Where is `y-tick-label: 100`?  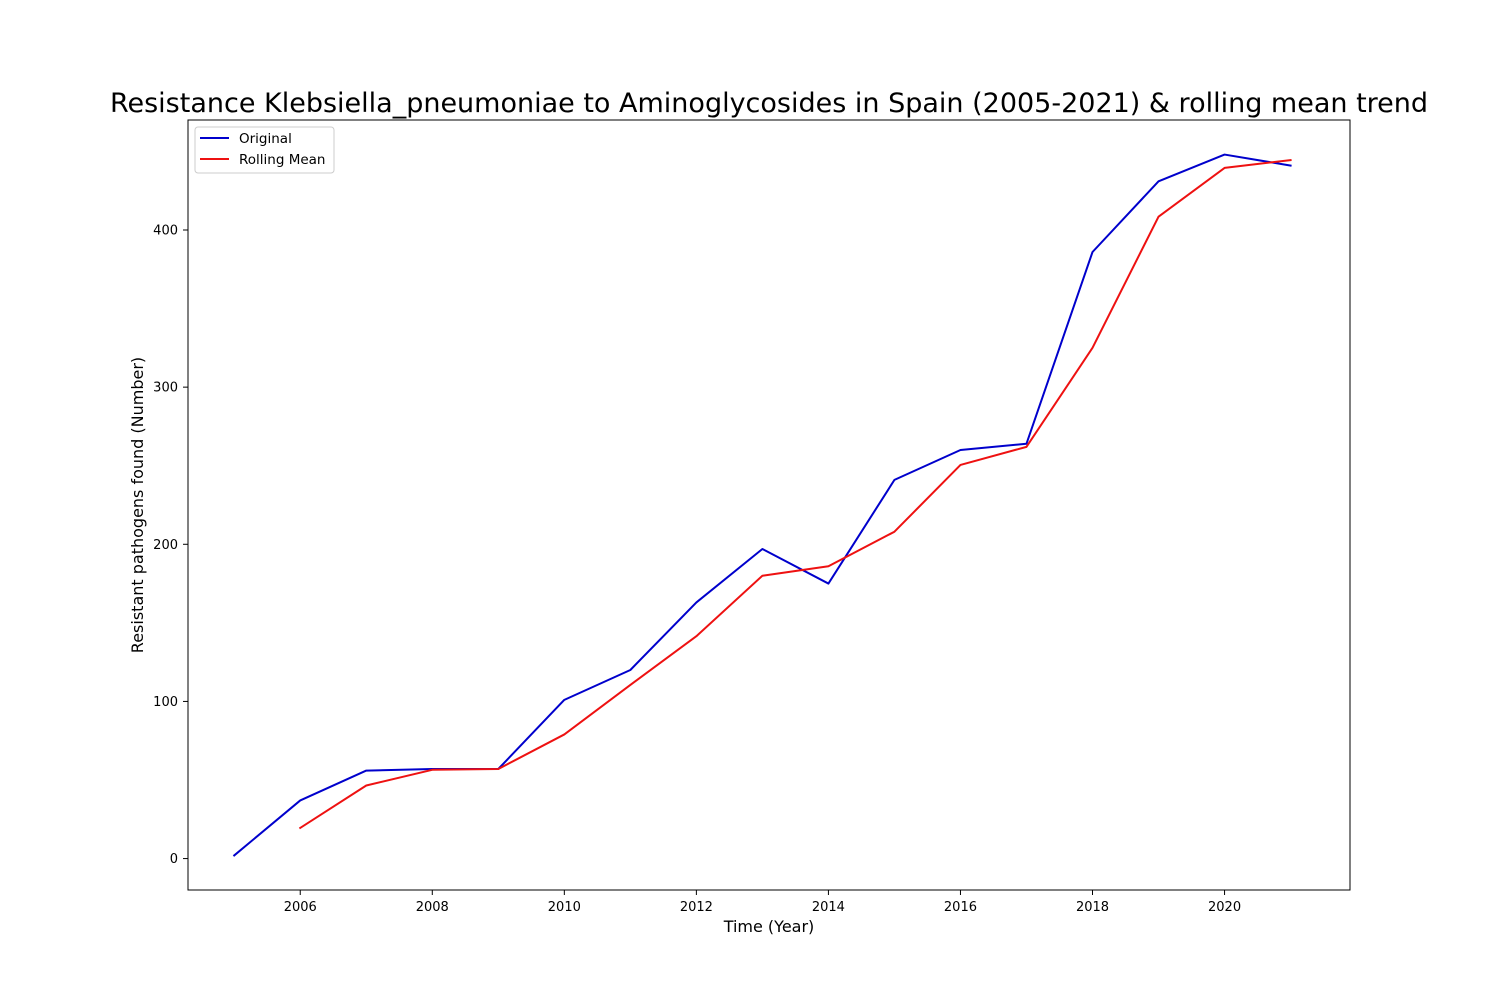
y-tick-label: 100 is located at coordinates (165, 702).